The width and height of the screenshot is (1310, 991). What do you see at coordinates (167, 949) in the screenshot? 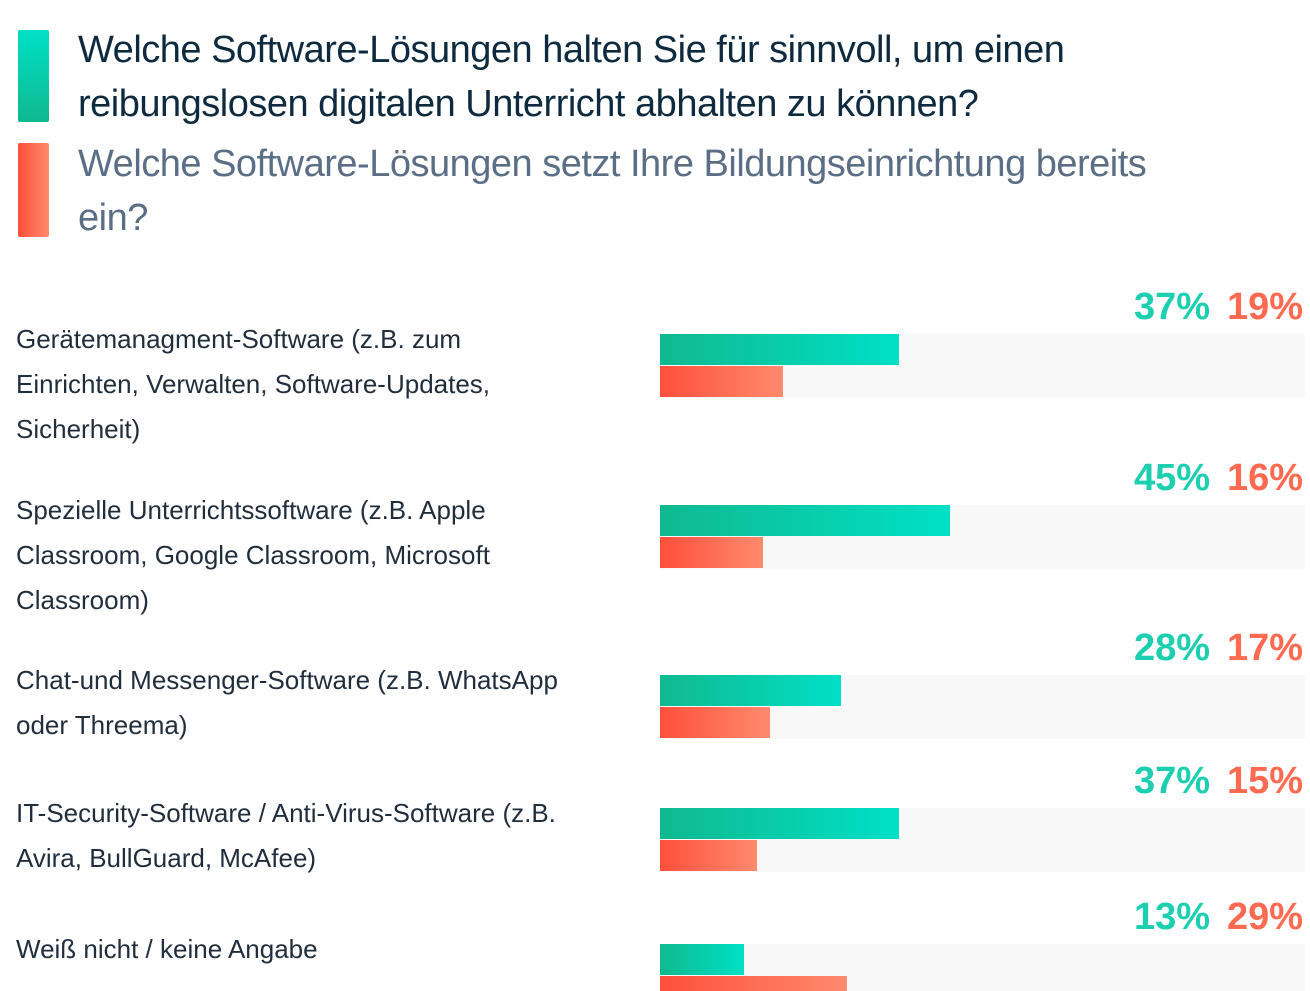
I see `category-label: Weiß nicht / keine Angabe` at bounding box center [167, 949].